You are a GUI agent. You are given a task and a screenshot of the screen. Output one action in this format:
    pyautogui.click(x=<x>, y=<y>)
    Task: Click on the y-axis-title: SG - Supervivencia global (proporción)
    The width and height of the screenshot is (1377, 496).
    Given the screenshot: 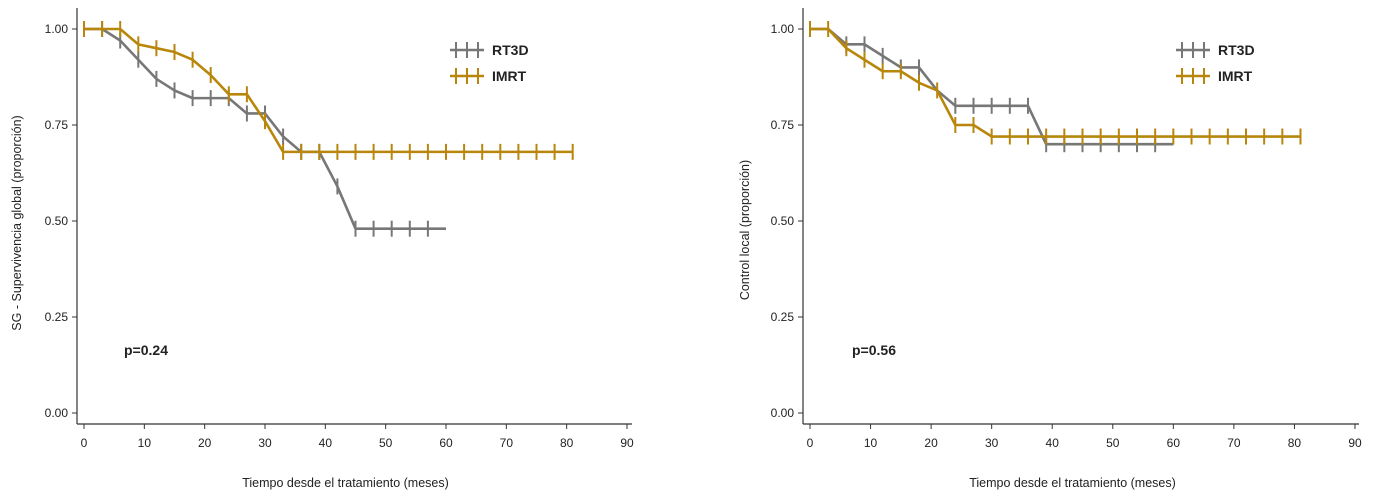 What is the action you would take?
    pyautogui.click(x=17, y=222)
    